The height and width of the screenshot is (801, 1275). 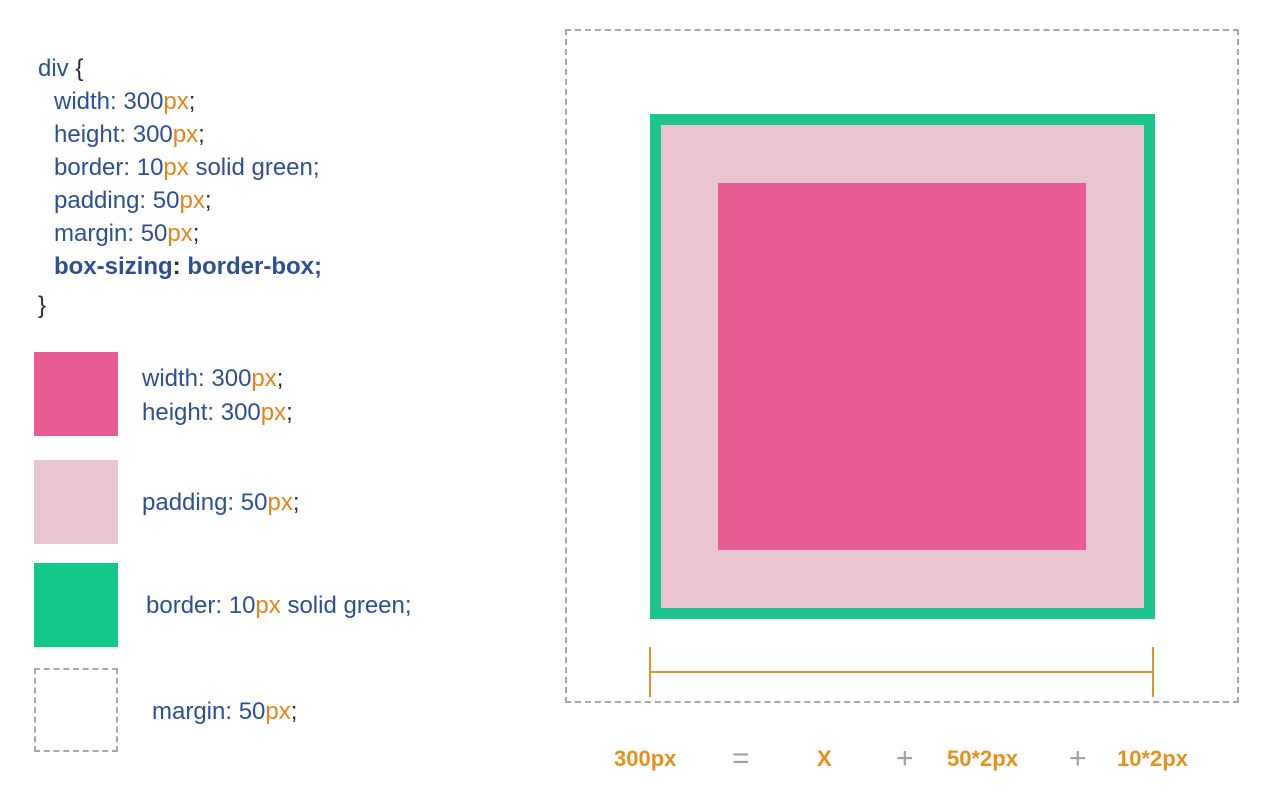 What do you see at coordinates (217, 412) in the screenshot?
I see `legend-content-height: height: 300px;` at bounding box center [217, 412].